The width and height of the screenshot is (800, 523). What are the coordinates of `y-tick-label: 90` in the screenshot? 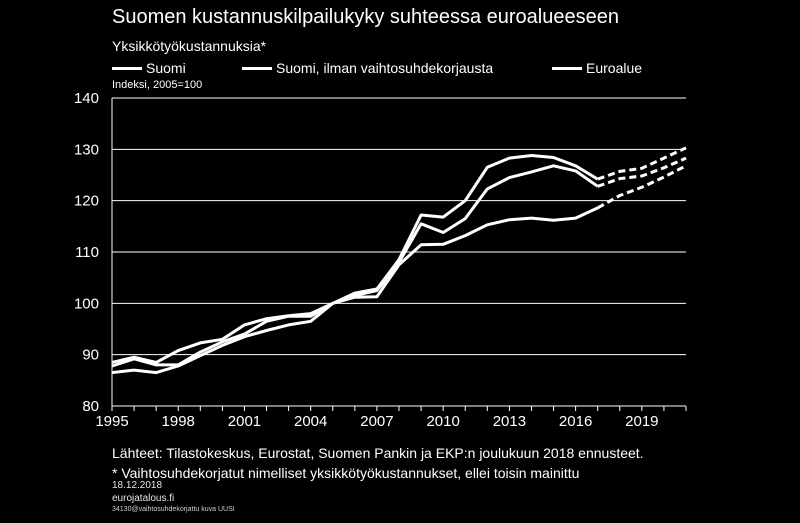 It's located at (90, 355).